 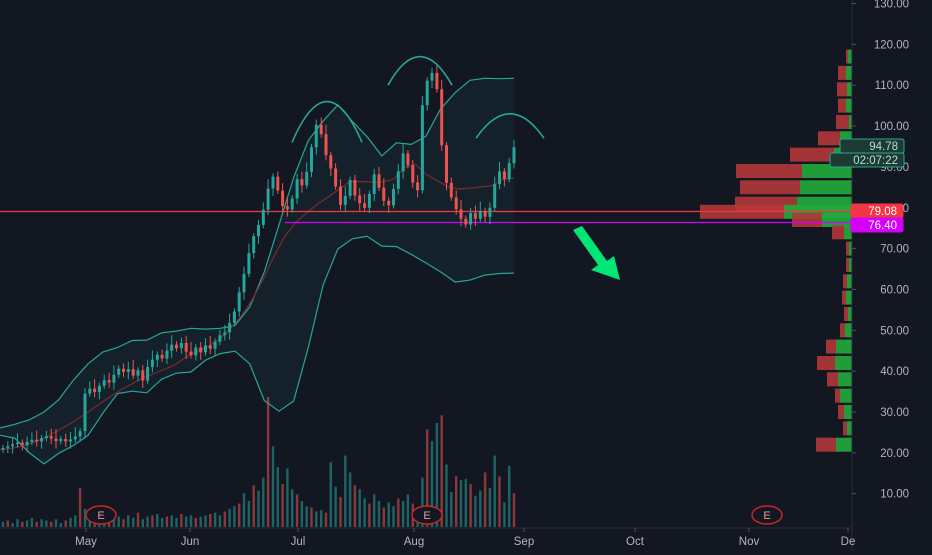 What do you see at coordinates (894, 413) in the screenshot?
I see `price-tick-label: 30.00` at bounding box center [894, 413].